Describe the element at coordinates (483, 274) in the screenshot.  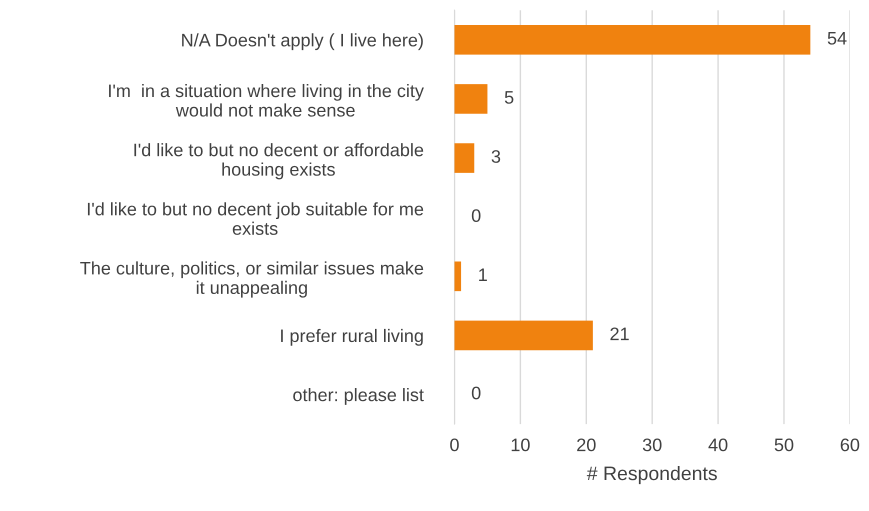
I see `data-label: 1` at that location.